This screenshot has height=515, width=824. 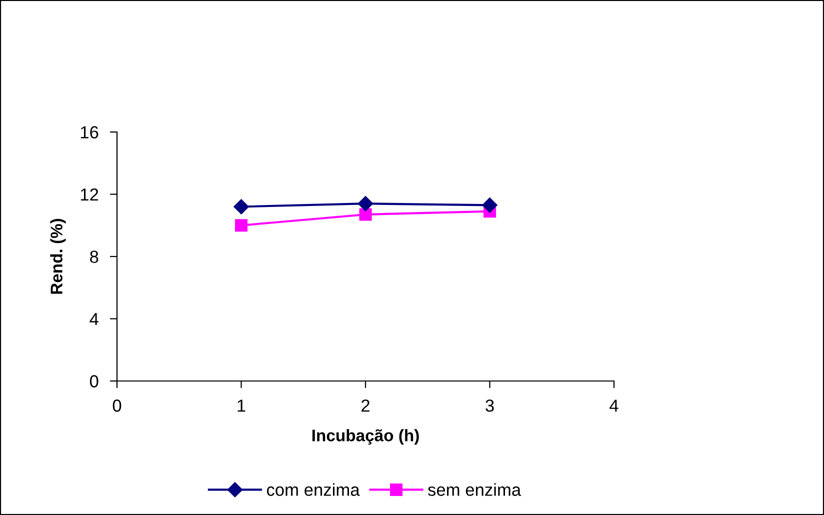 What do you see at coordinates (94, 256) in the screenshot?
I see `y-tick-label: 8` at bounding box center [94, 256].